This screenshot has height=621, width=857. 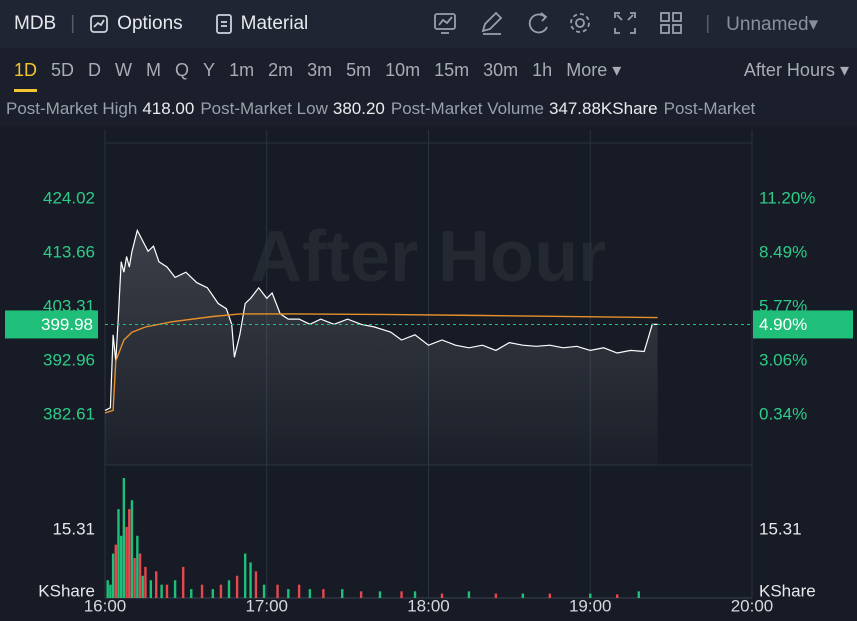 I want to click on y-tick-label: 392.96, so click(x=69, y=360).